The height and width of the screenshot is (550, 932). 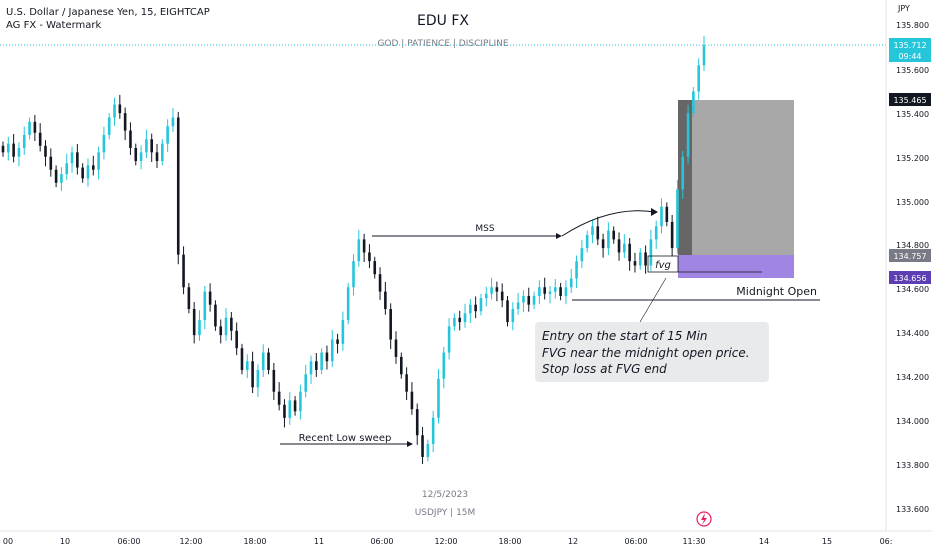 What do you see at coordinates (608, 223) in the screenshot?
I see `curved-arrow` at bounding box center [608, 223].